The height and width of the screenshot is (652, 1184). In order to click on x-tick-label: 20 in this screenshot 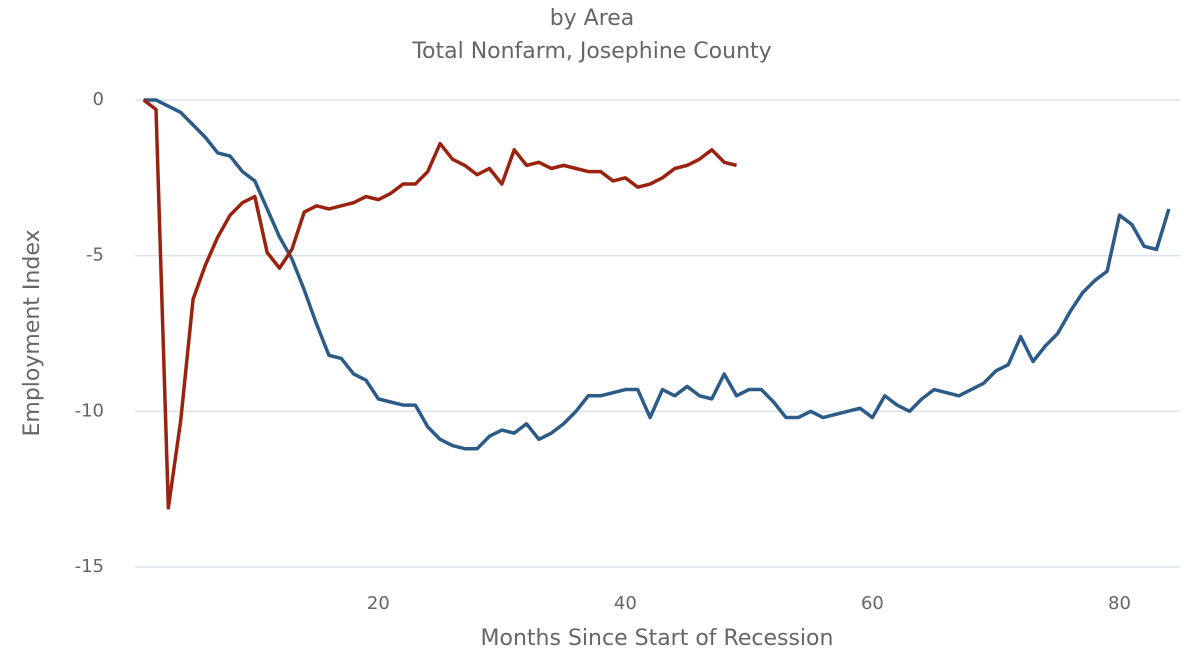, I will do `click(378, 603)`.